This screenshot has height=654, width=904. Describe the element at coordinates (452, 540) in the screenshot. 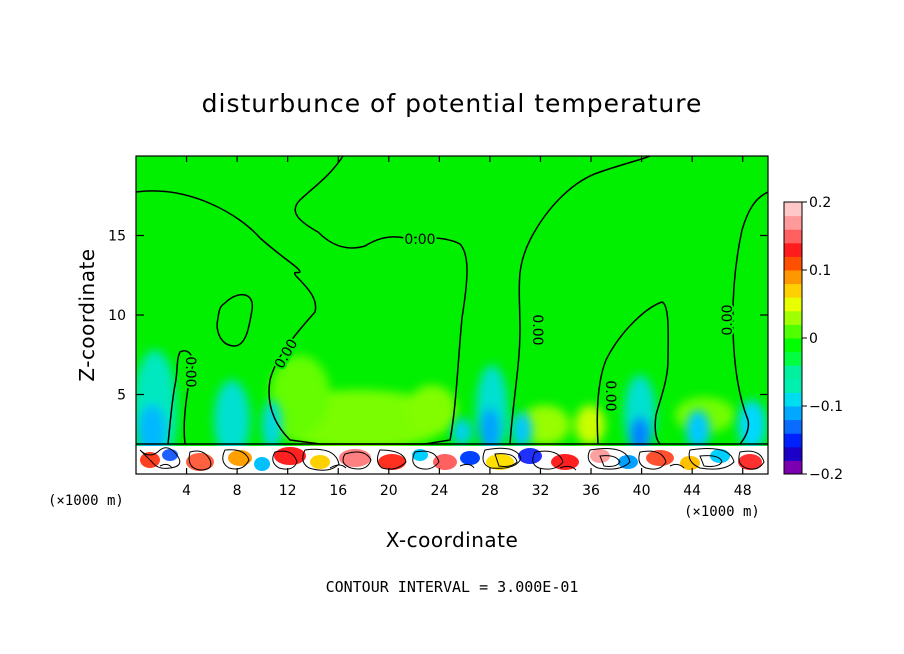

I see `x-axis-label: X-coordinate` at that location.